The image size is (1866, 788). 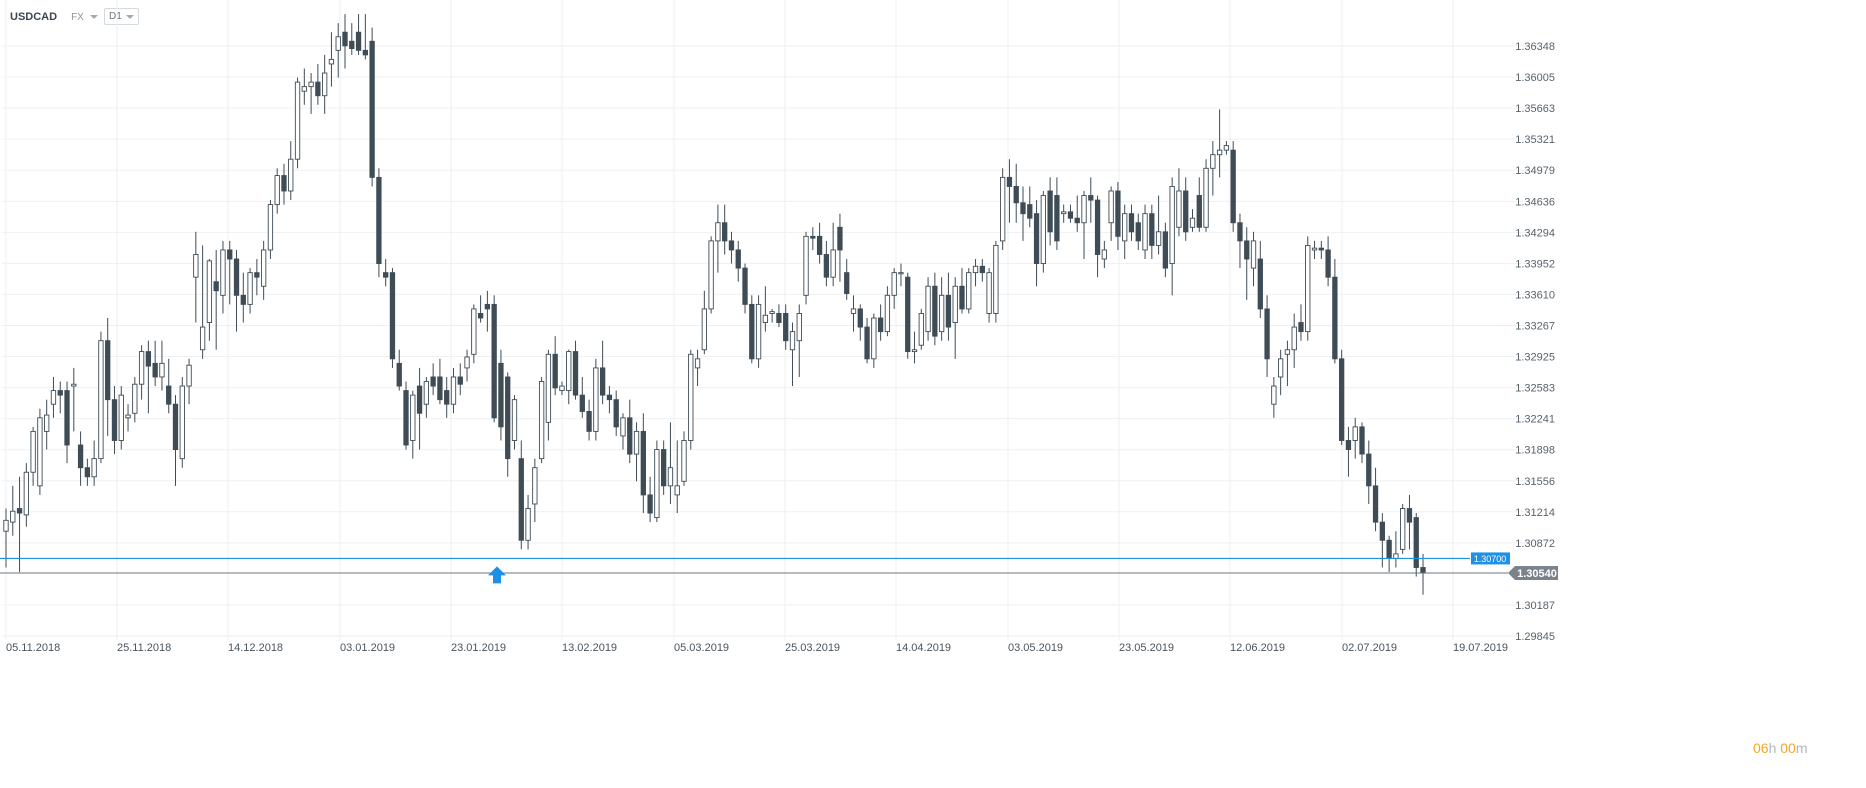 What do you see at coordinates (812, 648) in the screenshot?
I see `x-tick-label: 25.03.2019` at bounding box center [812, 648].